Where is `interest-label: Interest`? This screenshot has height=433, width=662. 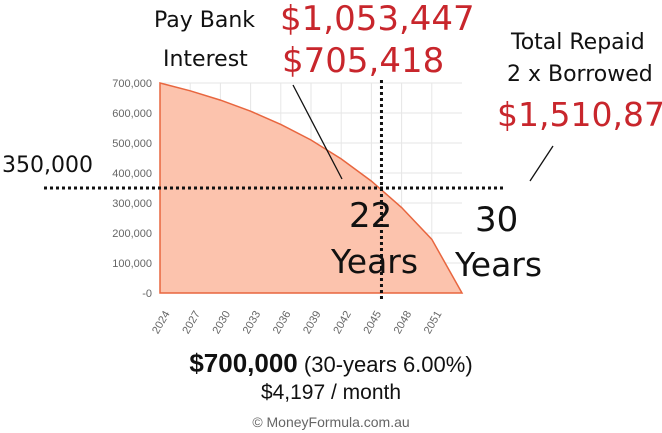
interest-label: Interest is located at coordinates (205, 59).